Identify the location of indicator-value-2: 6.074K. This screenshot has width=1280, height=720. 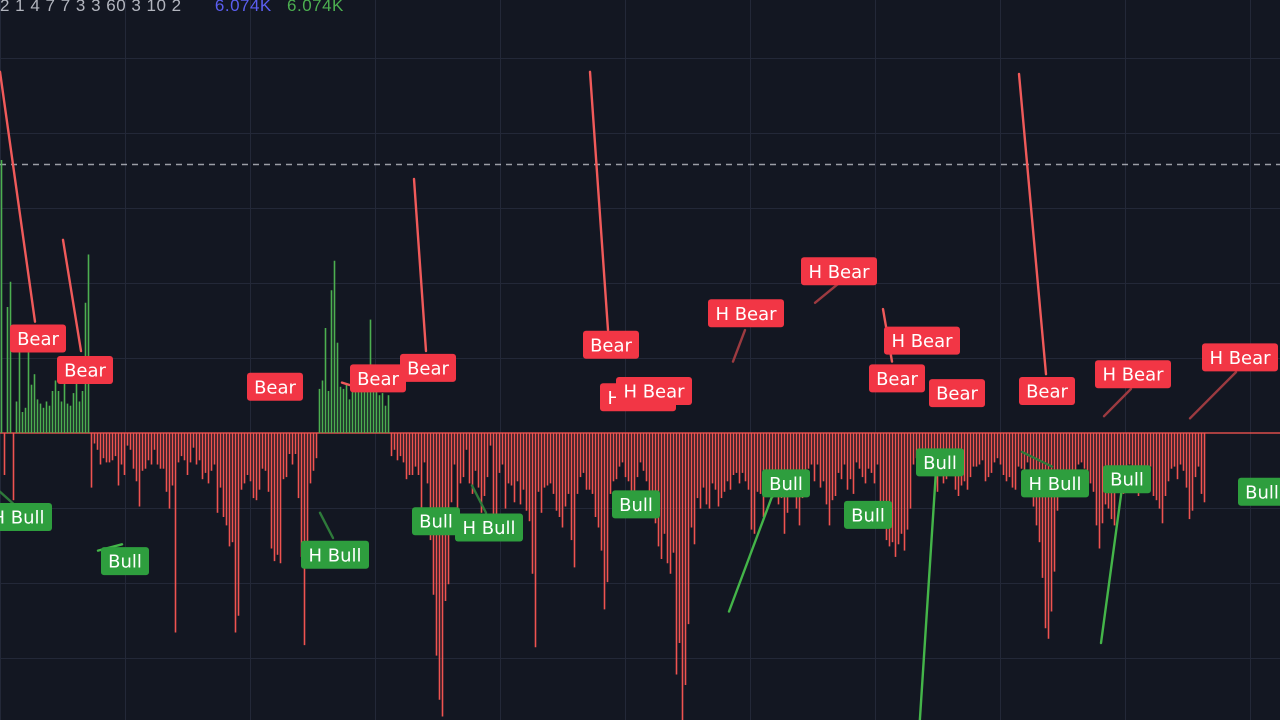
(315, 7).